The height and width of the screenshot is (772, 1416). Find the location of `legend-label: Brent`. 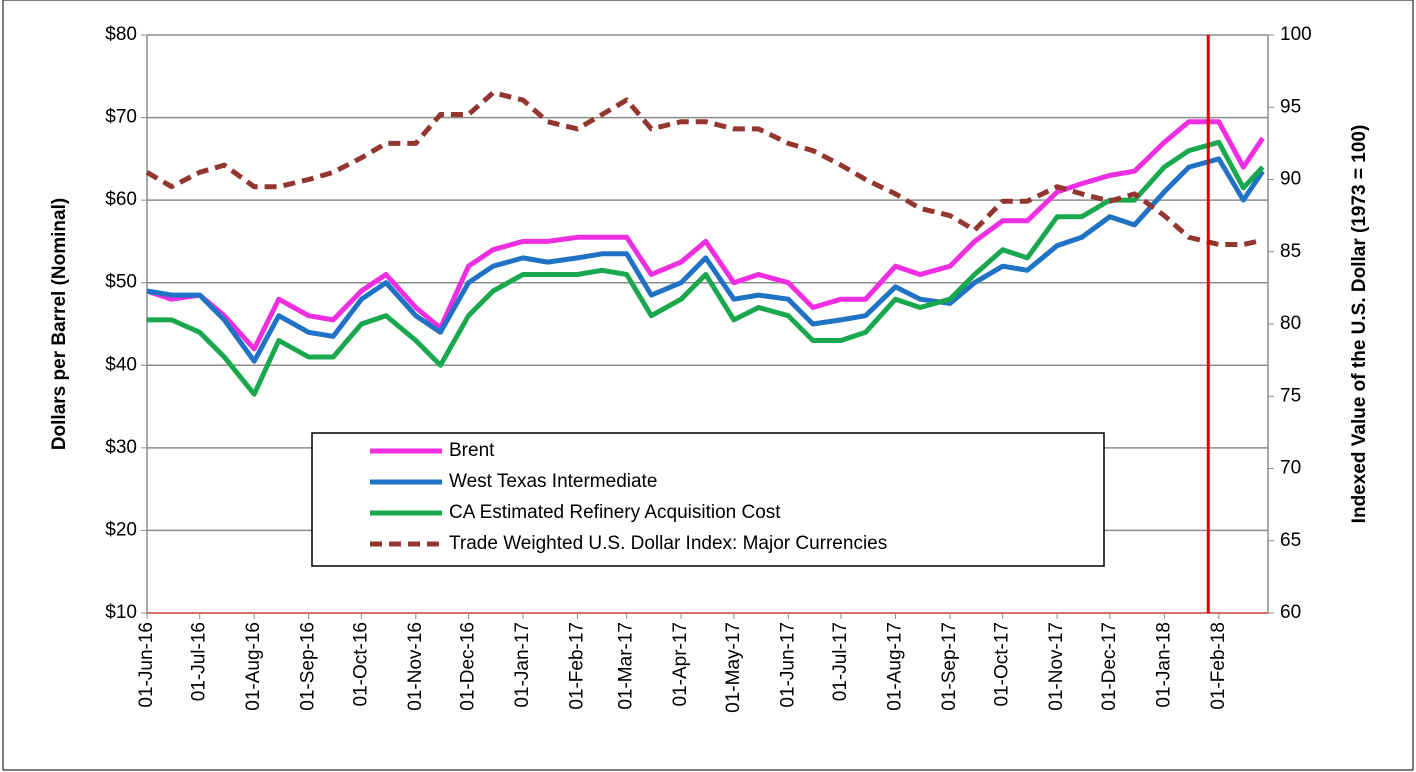

legend-label: Brent is located at coordinates (472, 450).